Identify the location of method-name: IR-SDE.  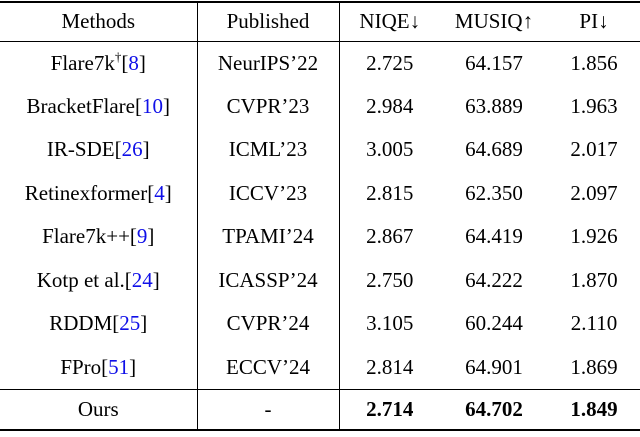
(80, 149).